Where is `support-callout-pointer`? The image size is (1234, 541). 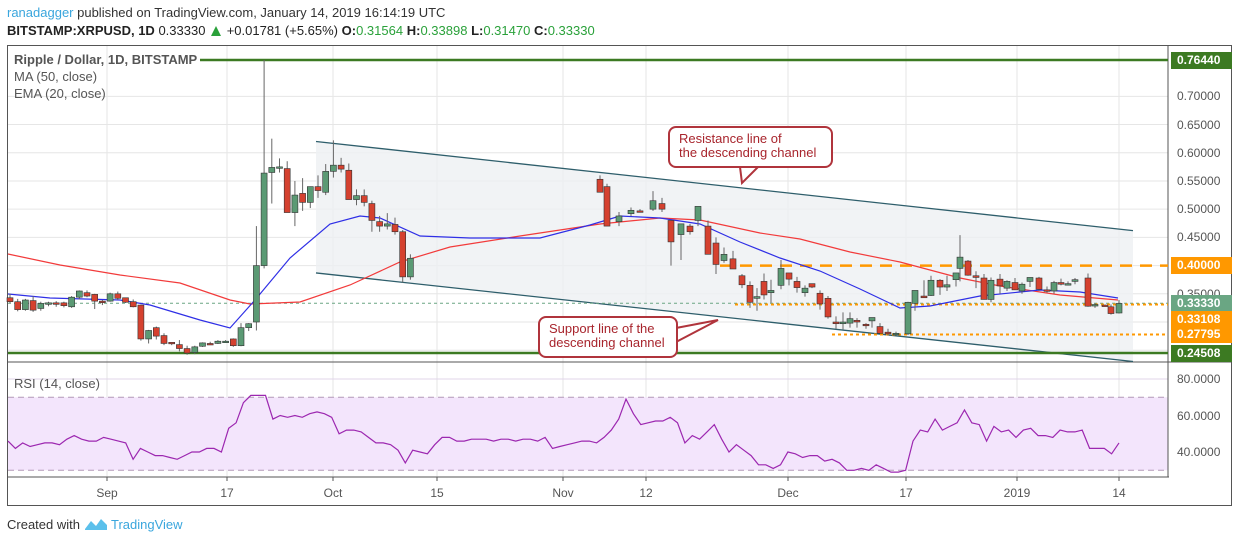 support-callout-pointer is located at coordinates (697, 331).